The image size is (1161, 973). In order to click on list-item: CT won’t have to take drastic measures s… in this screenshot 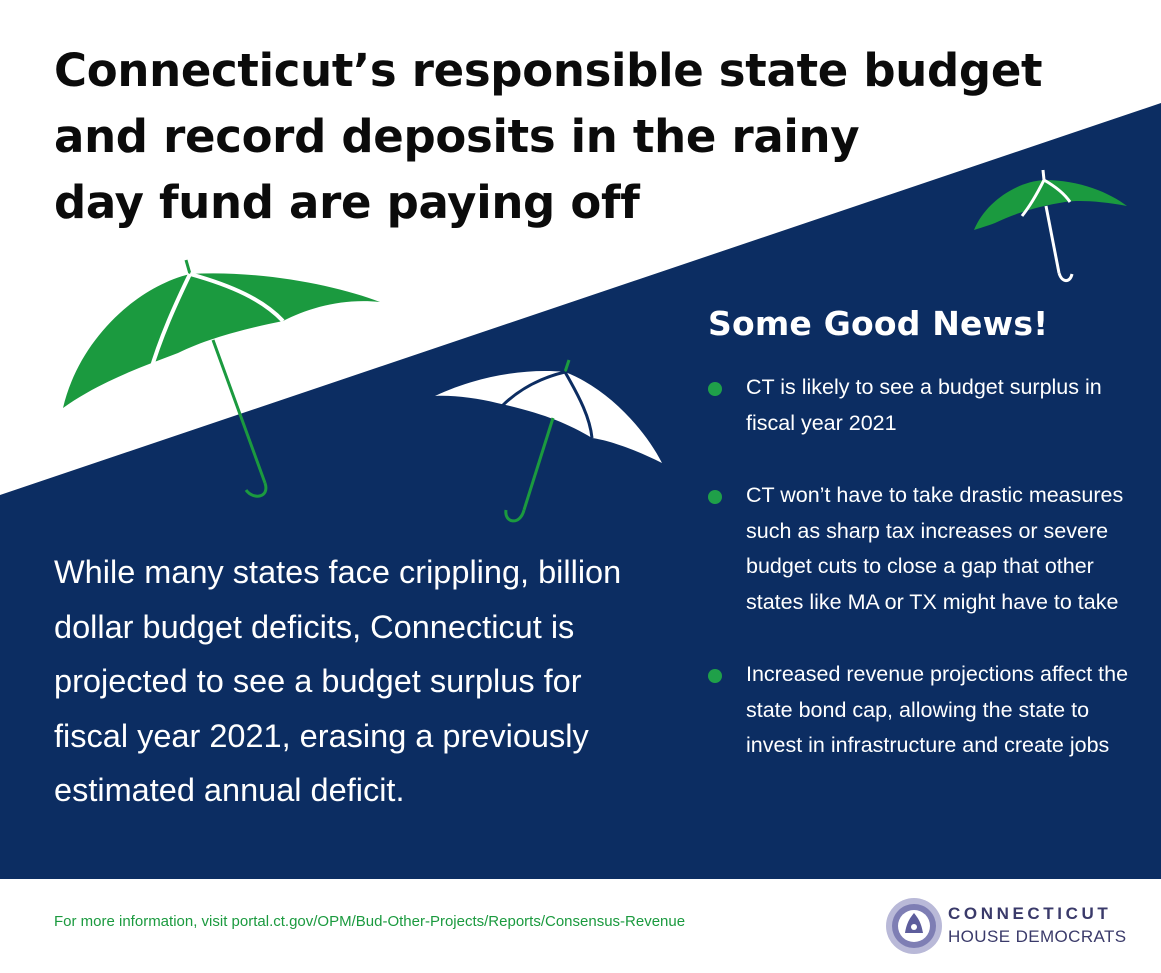, I will do `click(919, 549)`.